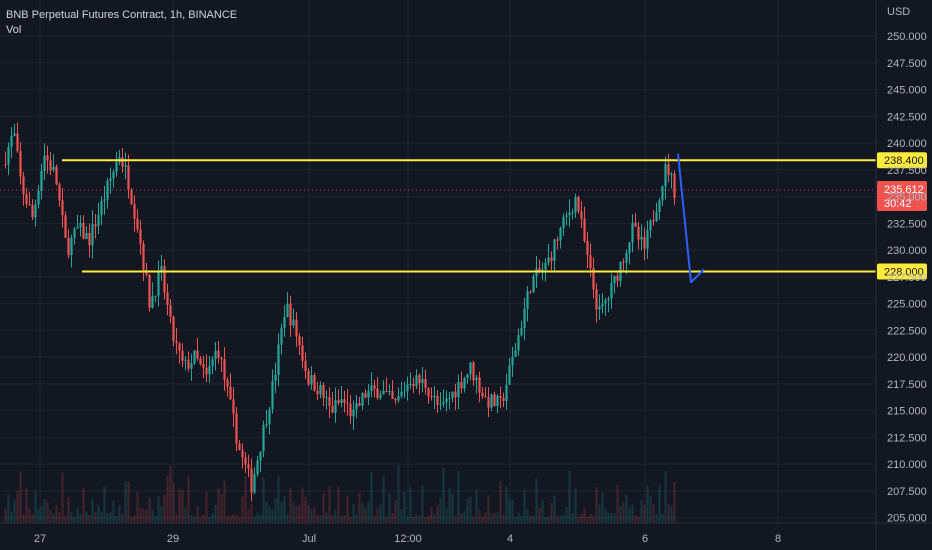 This screenshot has height=550, width=932. What do you see at coordinates (907, 519) in the screenshot?
I see `price-tick-label: 205.000` at bounding box center [907, 519].